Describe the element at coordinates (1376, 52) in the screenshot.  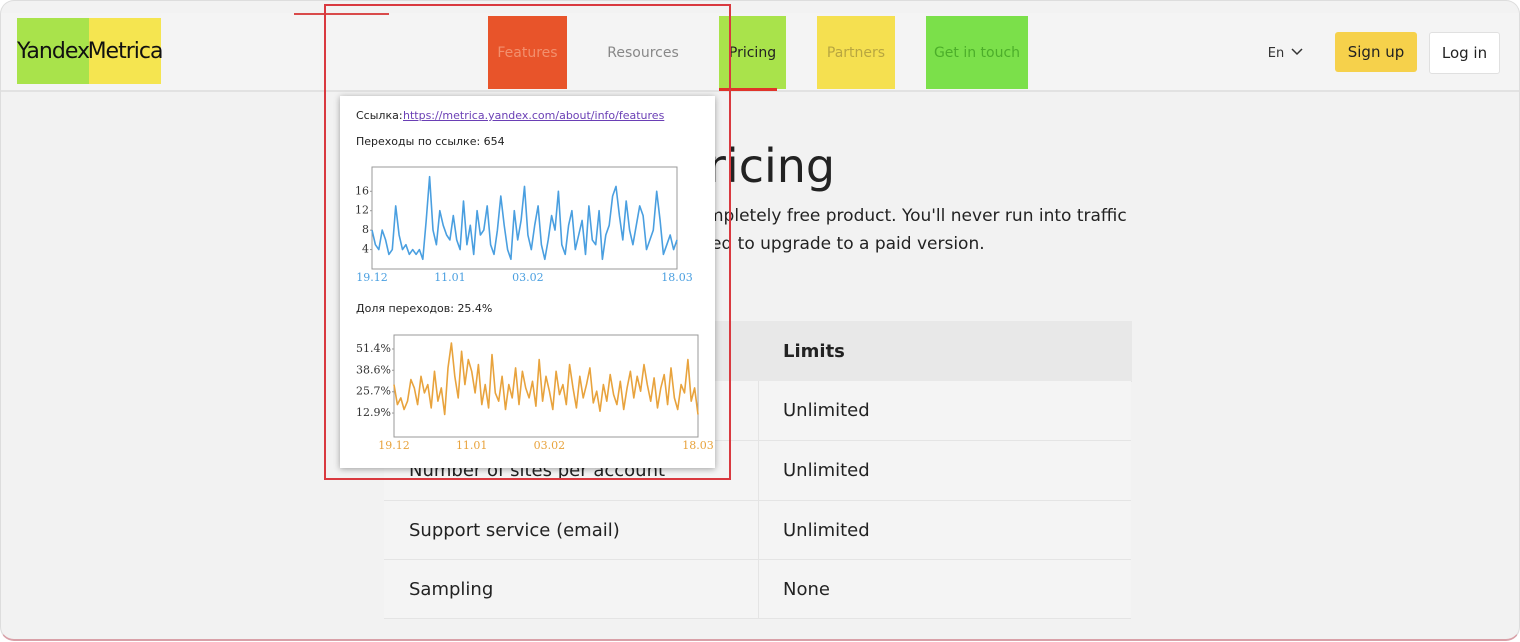
I see `signup-button: Sign up` at that location.